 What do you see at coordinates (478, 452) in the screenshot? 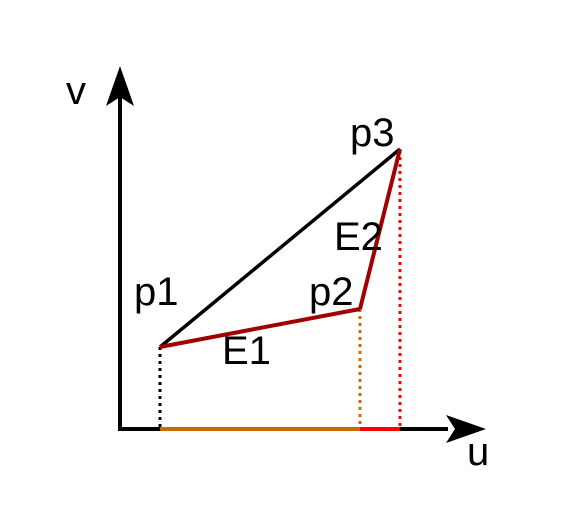
I see `u-axis-label: u` at bounding box center [478, 452].